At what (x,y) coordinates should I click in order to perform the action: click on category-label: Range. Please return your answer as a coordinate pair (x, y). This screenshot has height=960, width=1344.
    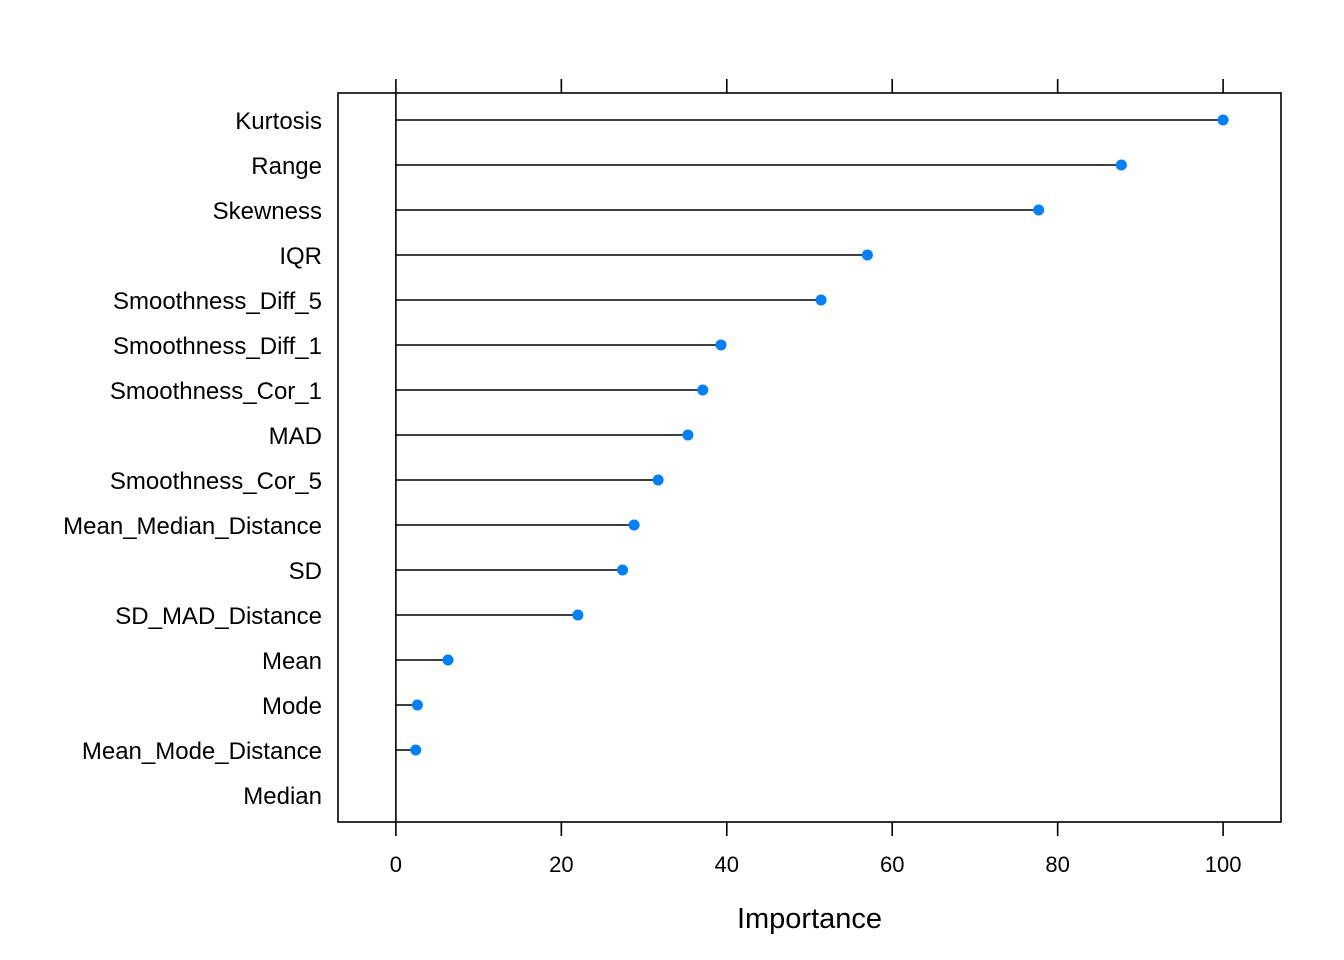
    Looking at the image, I should click on (286, 166).